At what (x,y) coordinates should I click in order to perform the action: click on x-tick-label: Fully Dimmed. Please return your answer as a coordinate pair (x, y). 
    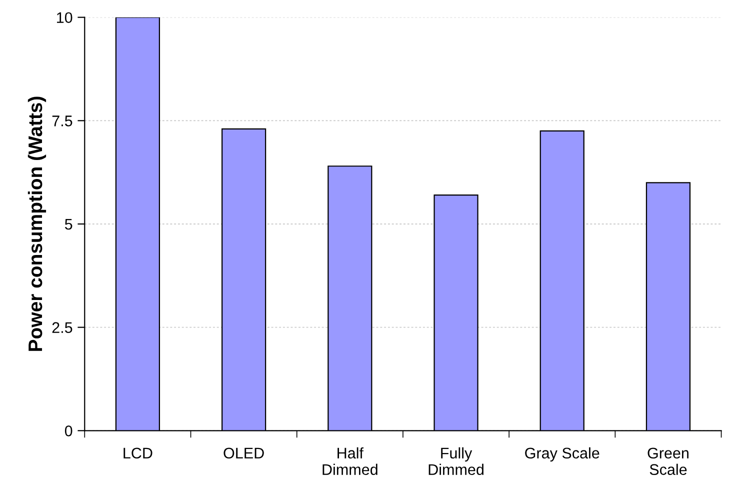
    Looking at the image, I should click on (456, 461).